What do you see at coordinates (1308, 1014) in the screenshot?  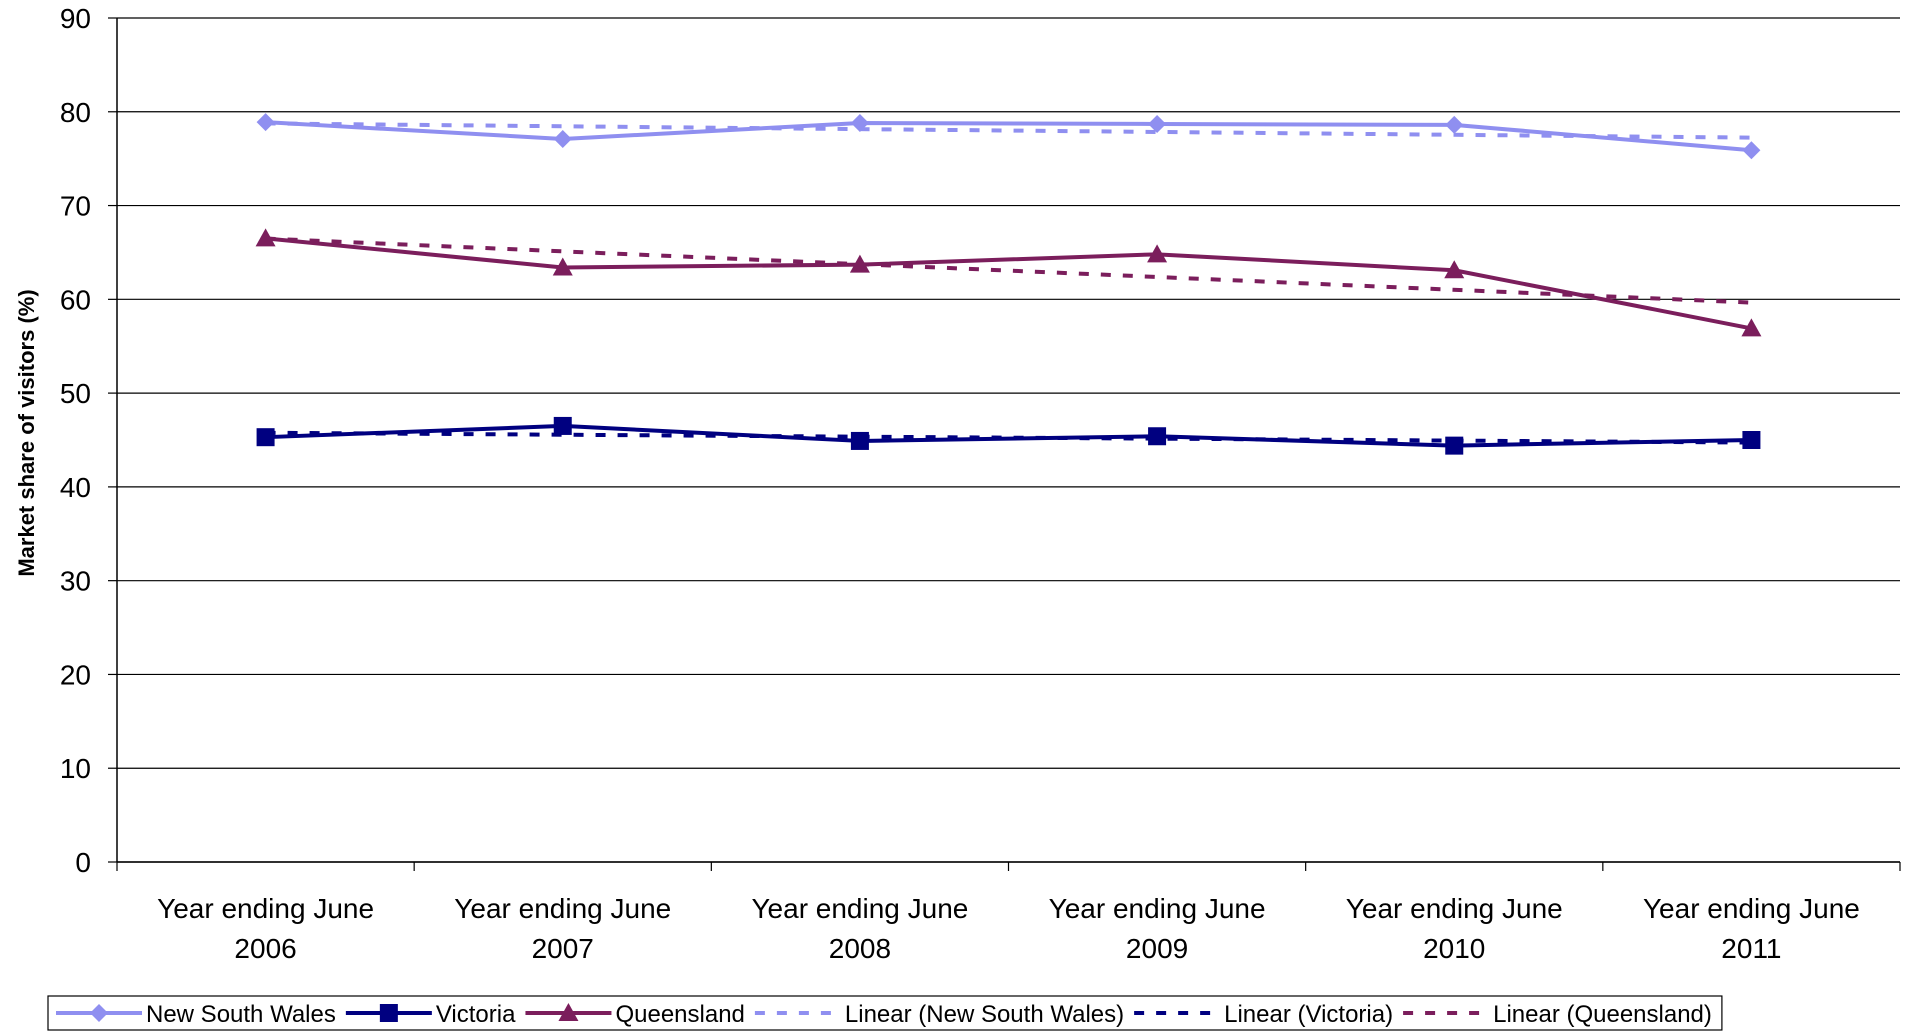 I see `legend-label-linear-victoria: Linear (Victoria)` at bounding box center [1308, 1014].